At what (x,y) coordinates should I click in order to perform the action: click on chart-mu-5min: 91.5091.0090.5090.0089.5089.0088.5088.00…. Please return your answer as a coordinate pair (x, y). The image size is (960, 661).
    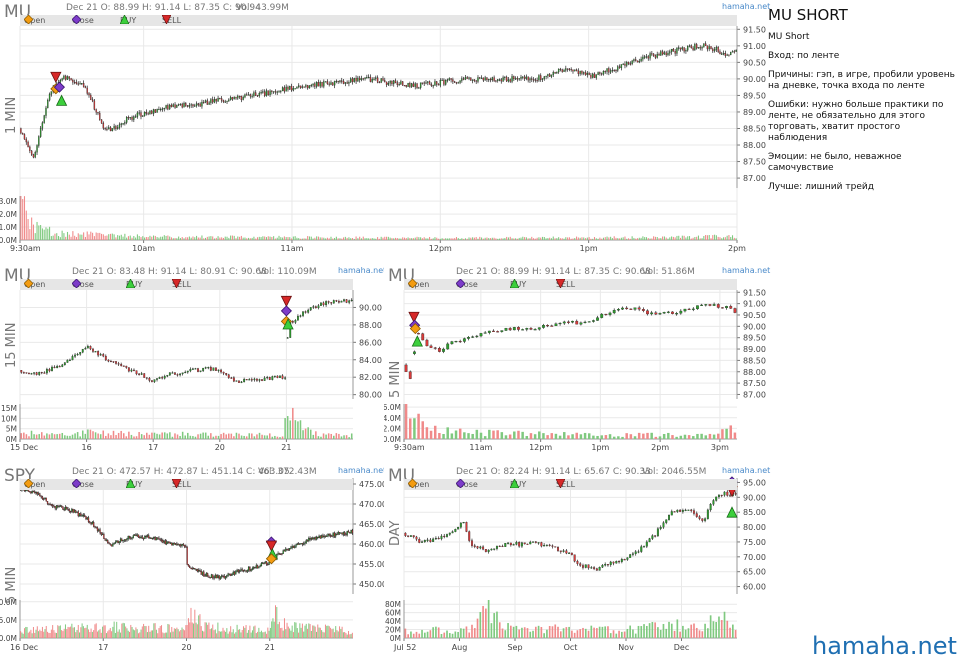
    Looking at the image, I should click on (576, 361).